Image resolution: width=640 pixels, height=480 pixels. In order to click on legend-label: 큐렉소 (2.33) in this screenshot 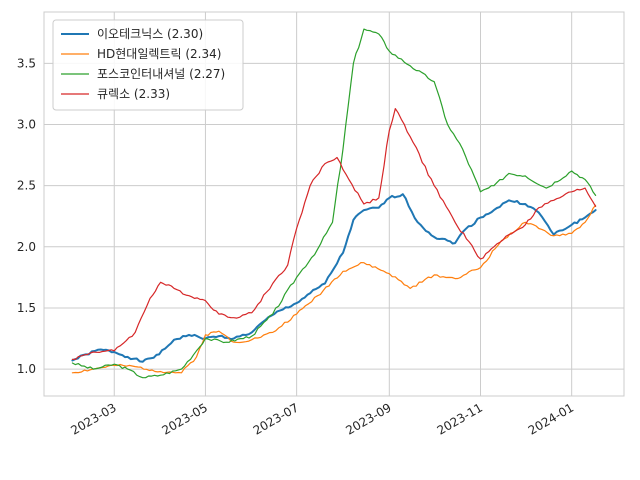, I will do `click(133, 94)`.